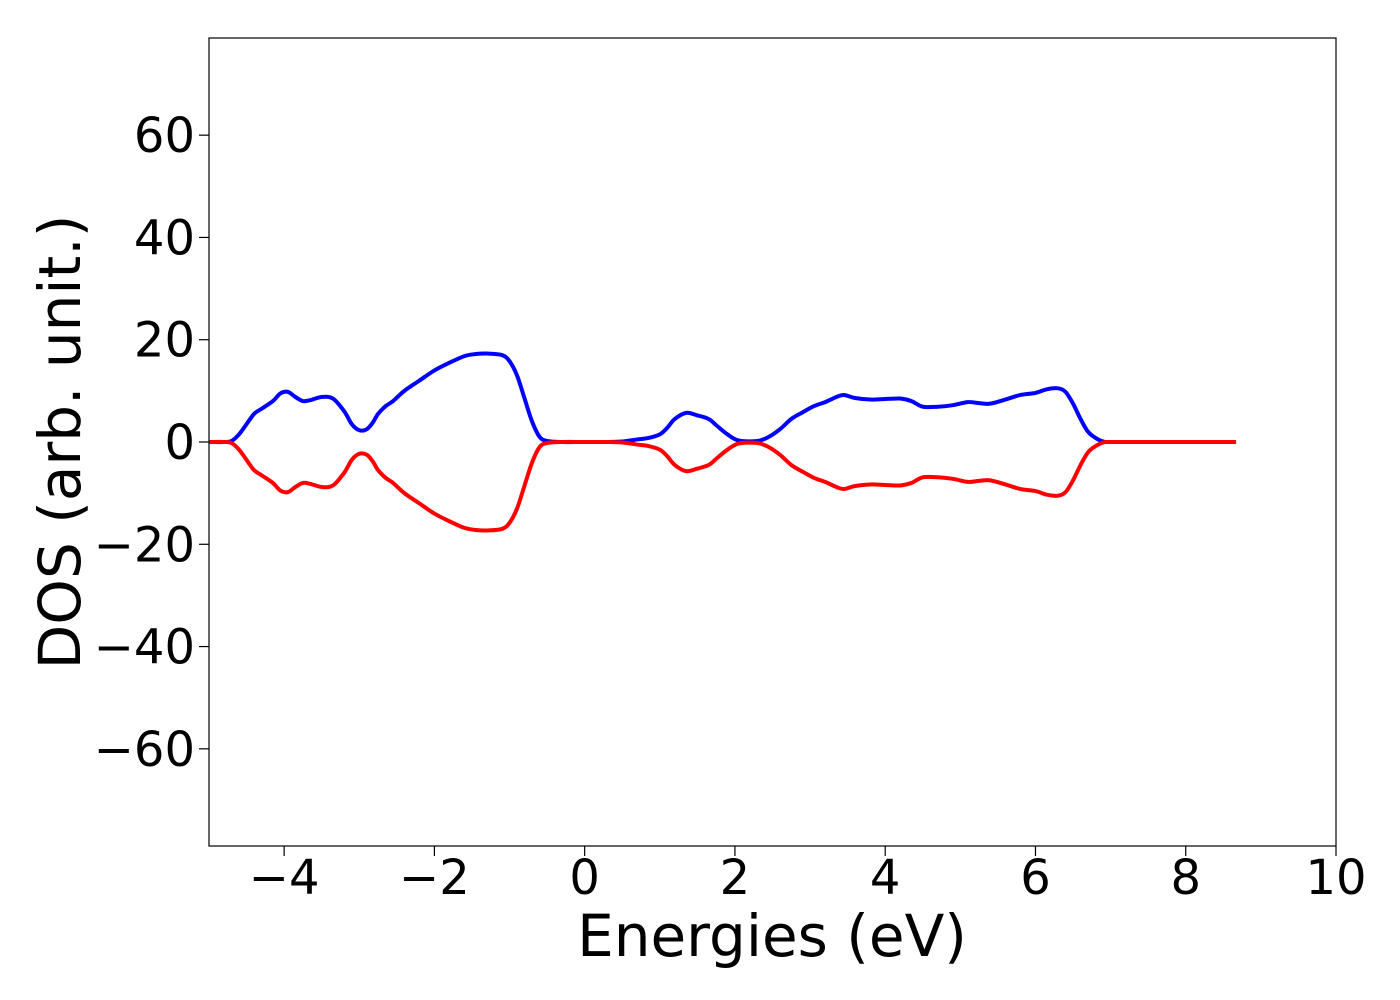 The height and width of the screenshot is (1000, 1400). I want to click on x-tick-label: 4, so click(885, 878).